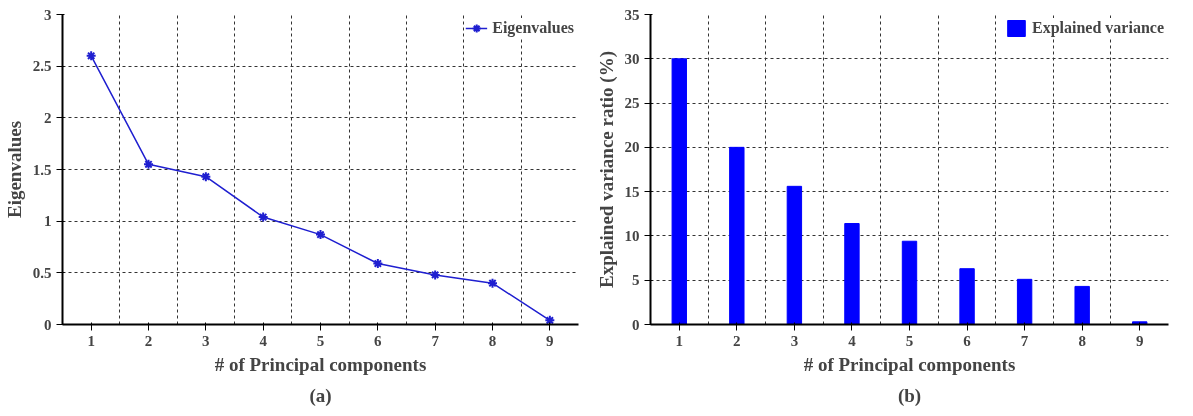 Image resolution: width=1193 pixels, height=416 pixels. What do you see at coordinates (632, 14) in the screenshot?
I see `y-tick-label: 35` at bounding box center [632, 14].